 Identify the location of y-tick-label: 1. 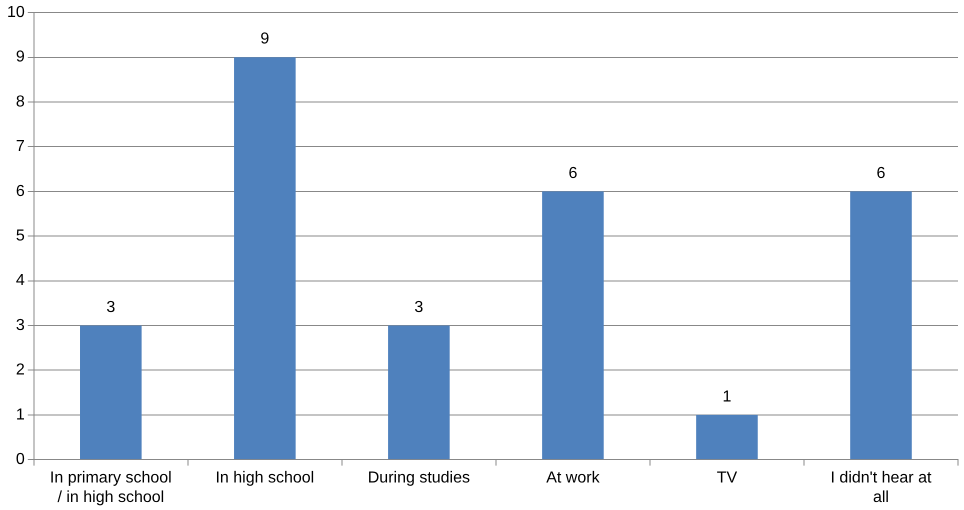
(20, 415).